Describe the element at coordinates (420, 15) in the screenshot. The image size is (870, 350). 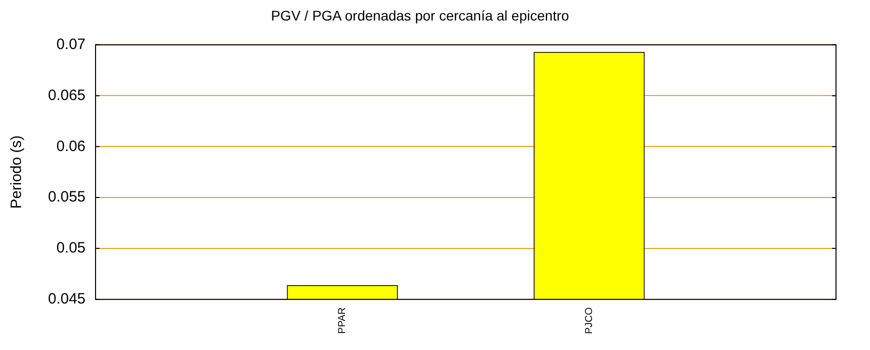
I see `chart-title: PGV / PGA ordenadas por cercanía al epicentro` at that location.